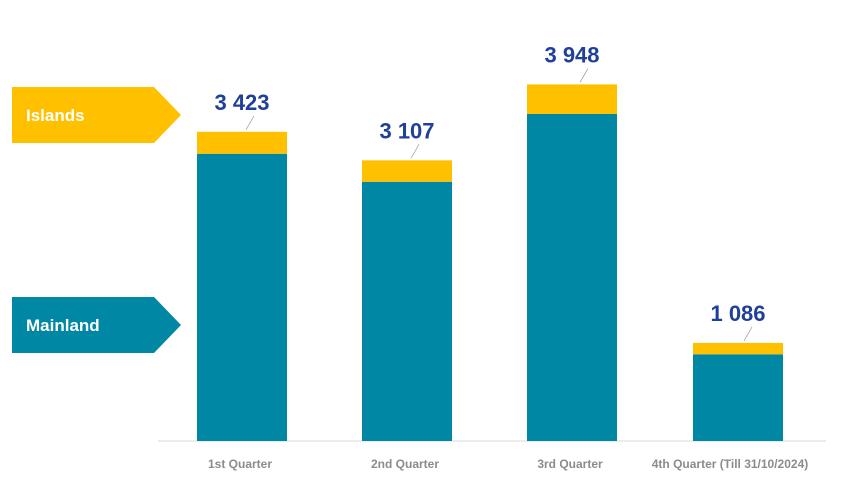 This screenshot has width=851, height=477. I want to click on total-label-2: 3 107, so click(406, 130).